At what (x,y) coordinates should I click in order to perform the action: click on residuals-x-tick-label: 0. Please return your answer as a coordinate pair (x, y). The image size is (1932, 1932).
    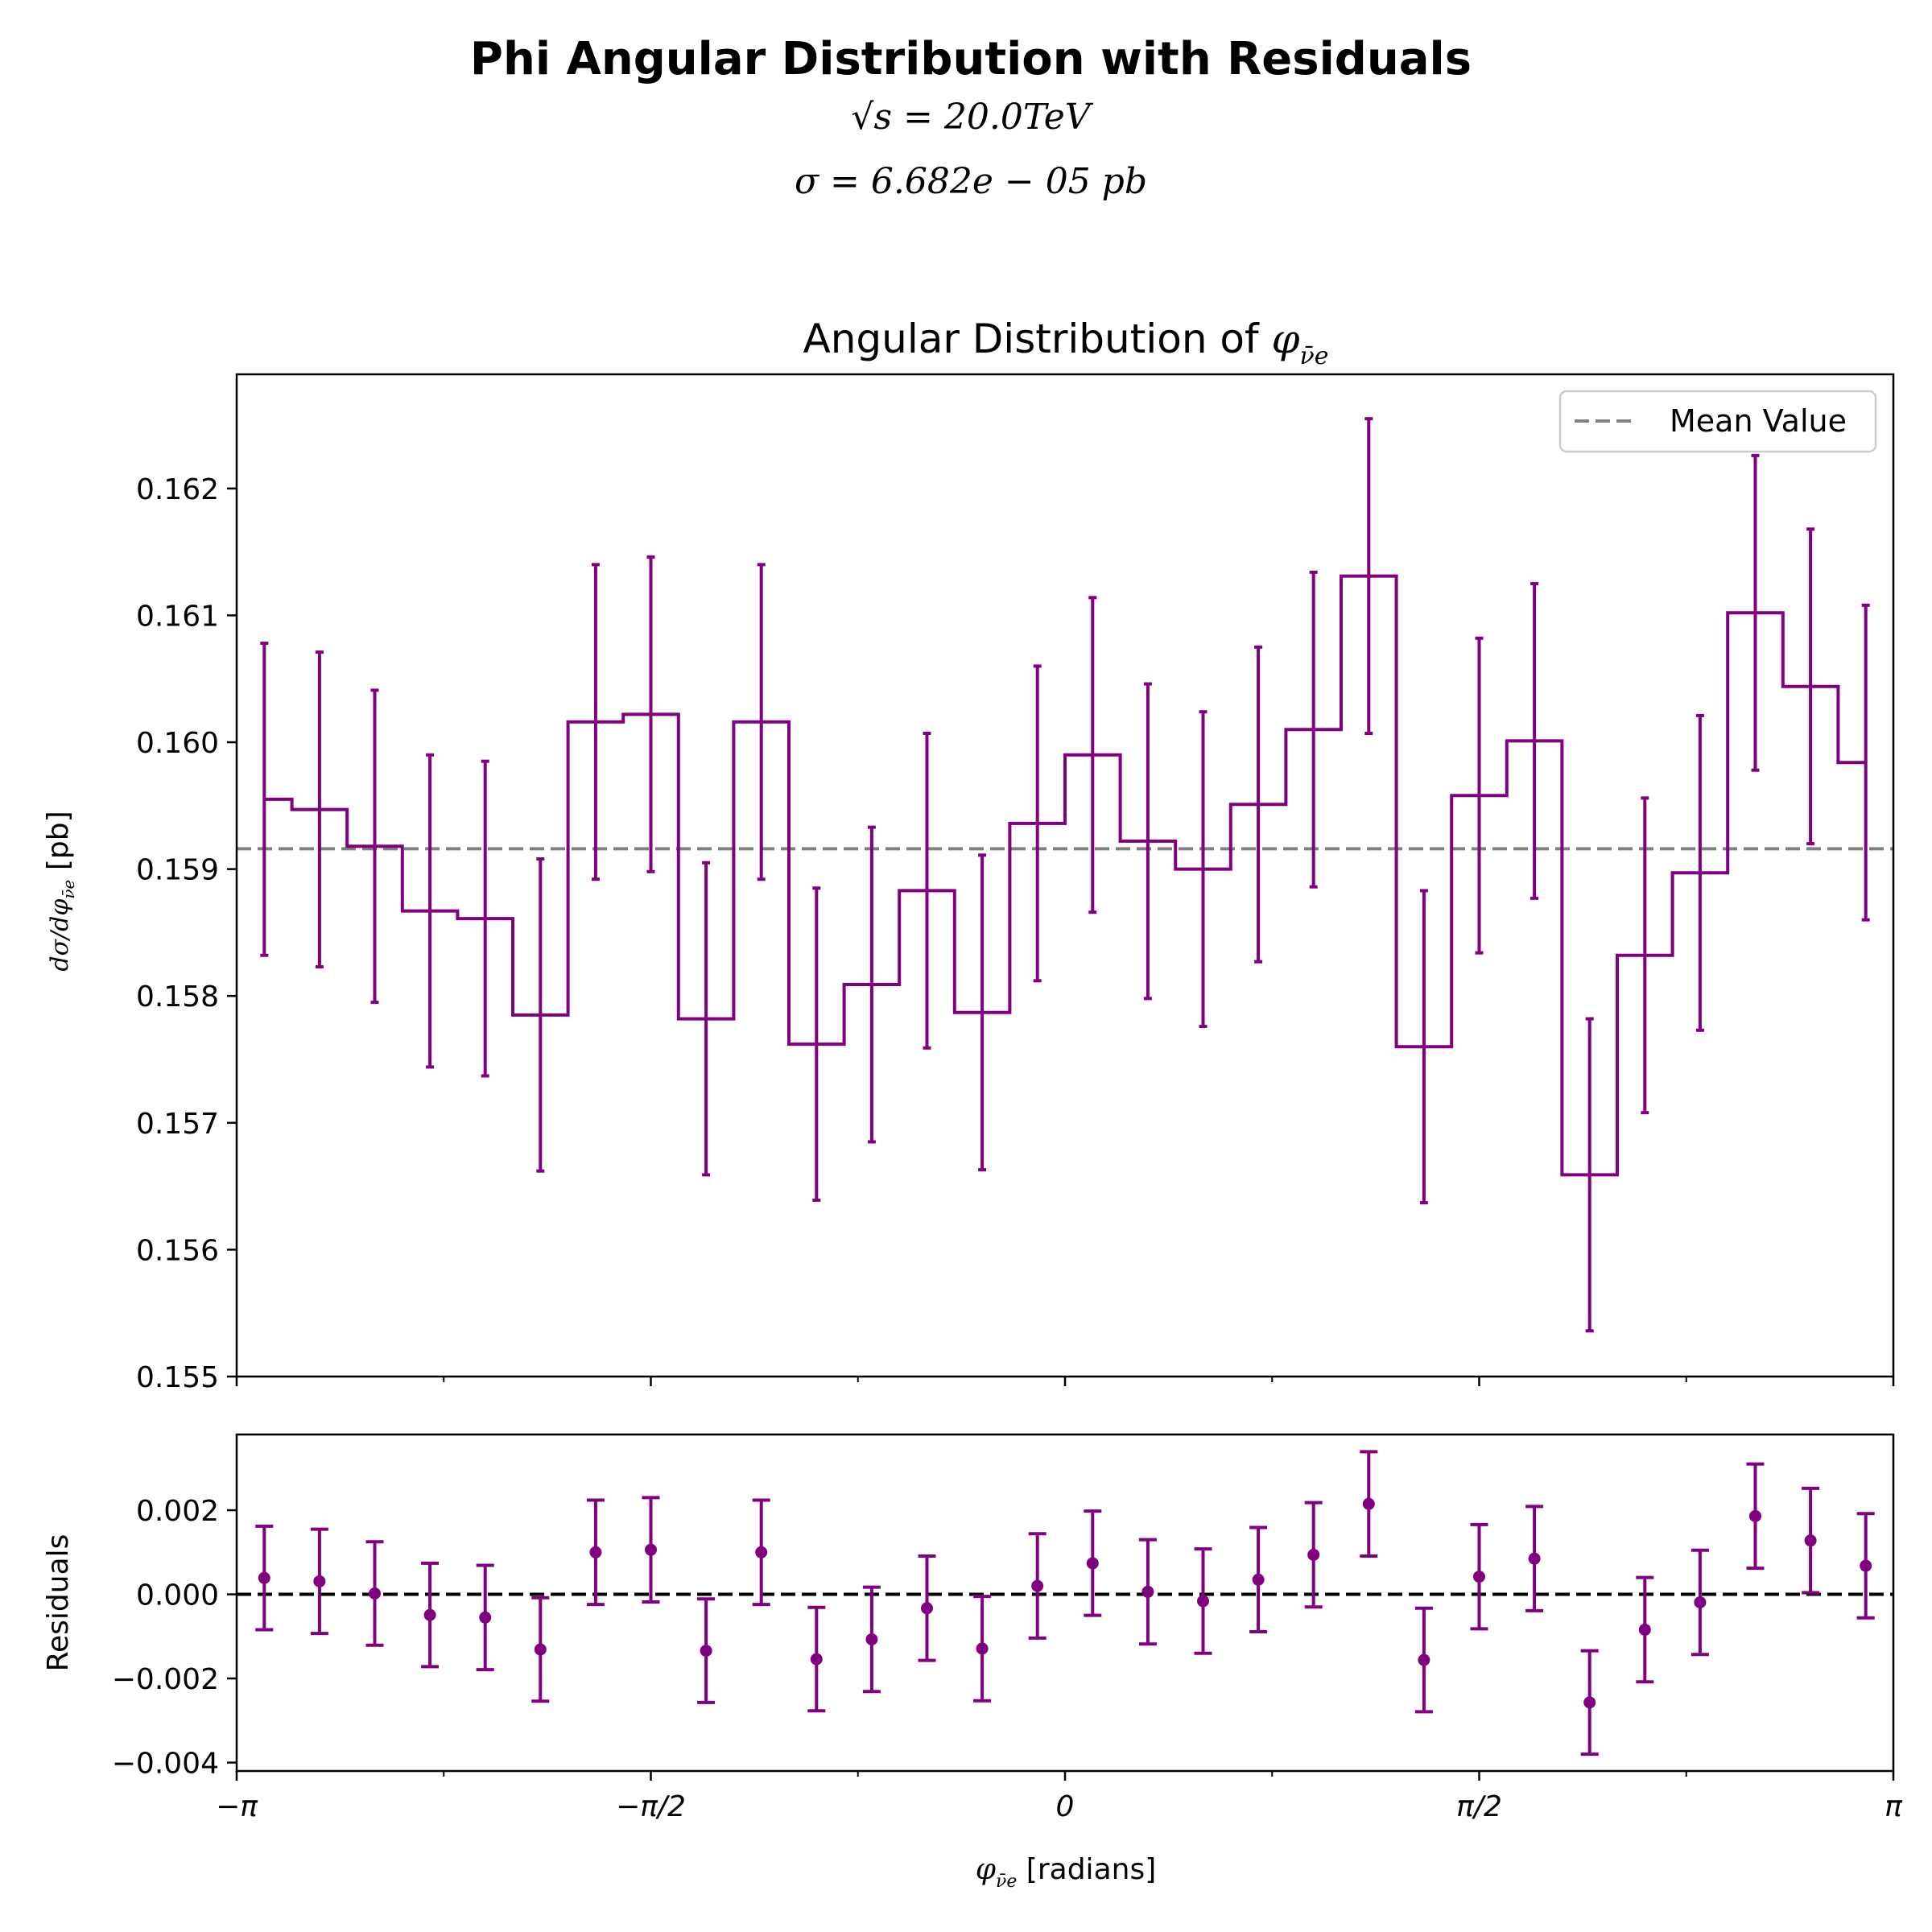
    Looking at the image, I should click on (1065, 1806).